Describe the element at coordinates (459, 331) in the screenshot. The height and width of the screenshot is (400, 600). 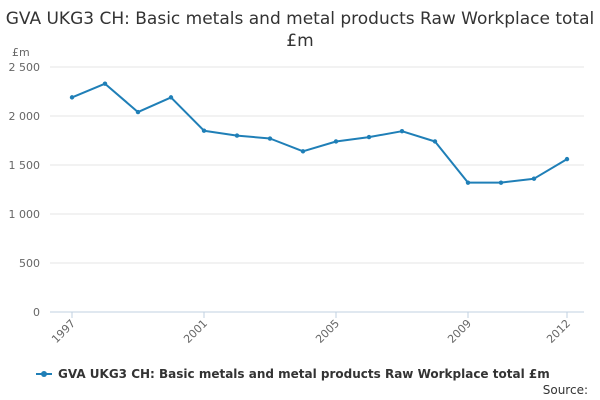
I see `x-tick-label: 2009` at that location.